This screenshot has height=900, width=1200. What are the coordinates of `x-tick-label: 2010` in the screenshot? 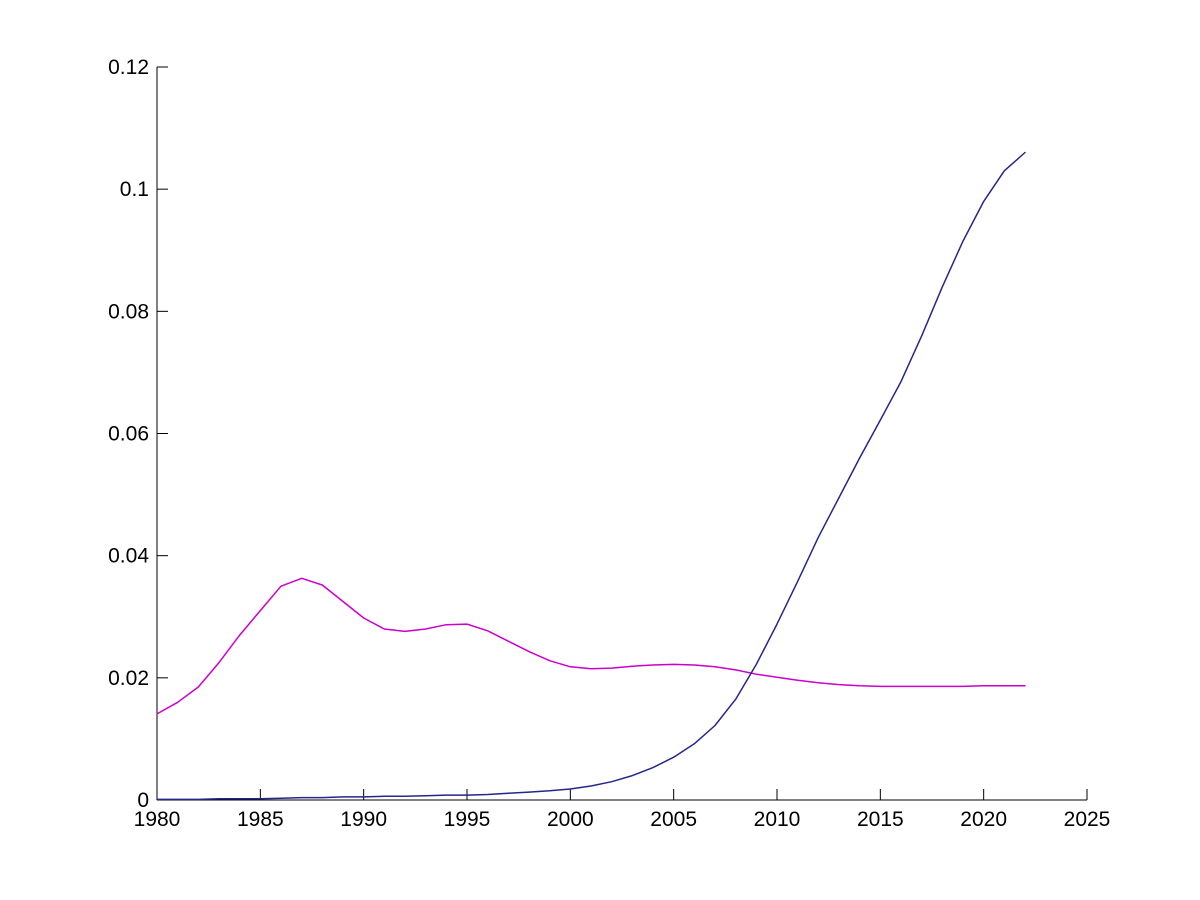 It's located at (777, 819).